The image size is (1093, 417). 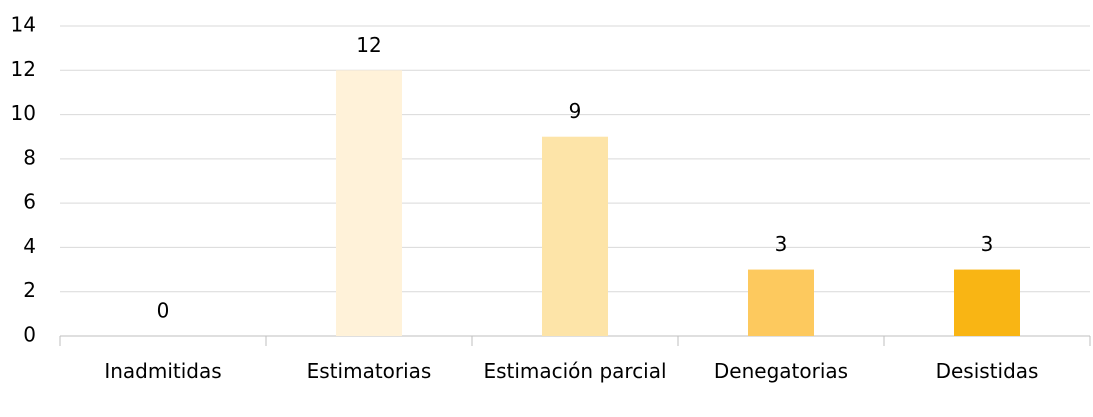 I want to click on y-tick-label: 6, so click(x=29, y=202).